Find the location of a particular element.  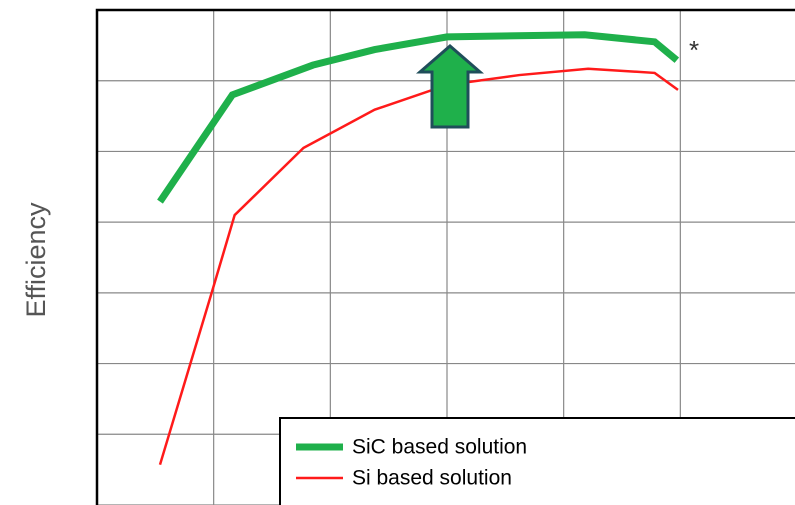

legend: SiC based solution Si based solution is located at coordinates (411, 463).